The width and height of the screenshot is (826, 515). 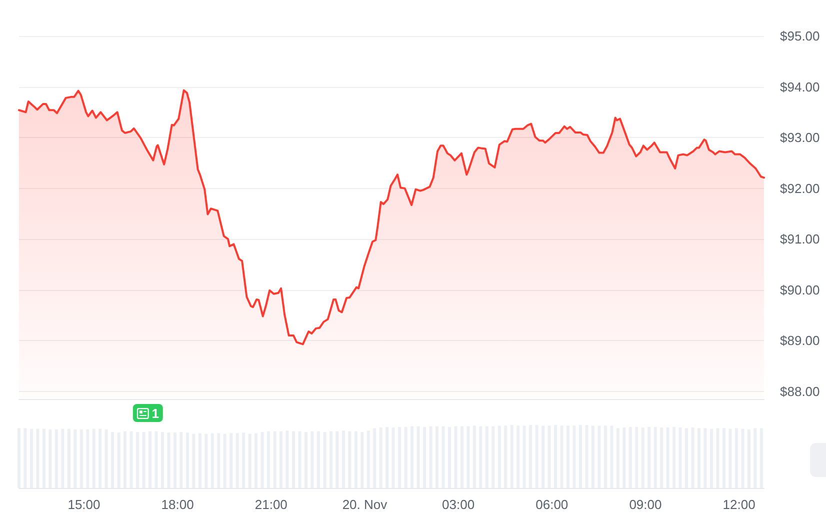 What do you see at coordinates (177, 504) in the screenshot?
I see `x-tick-label: 18:00` at bounding box center [177, 504].